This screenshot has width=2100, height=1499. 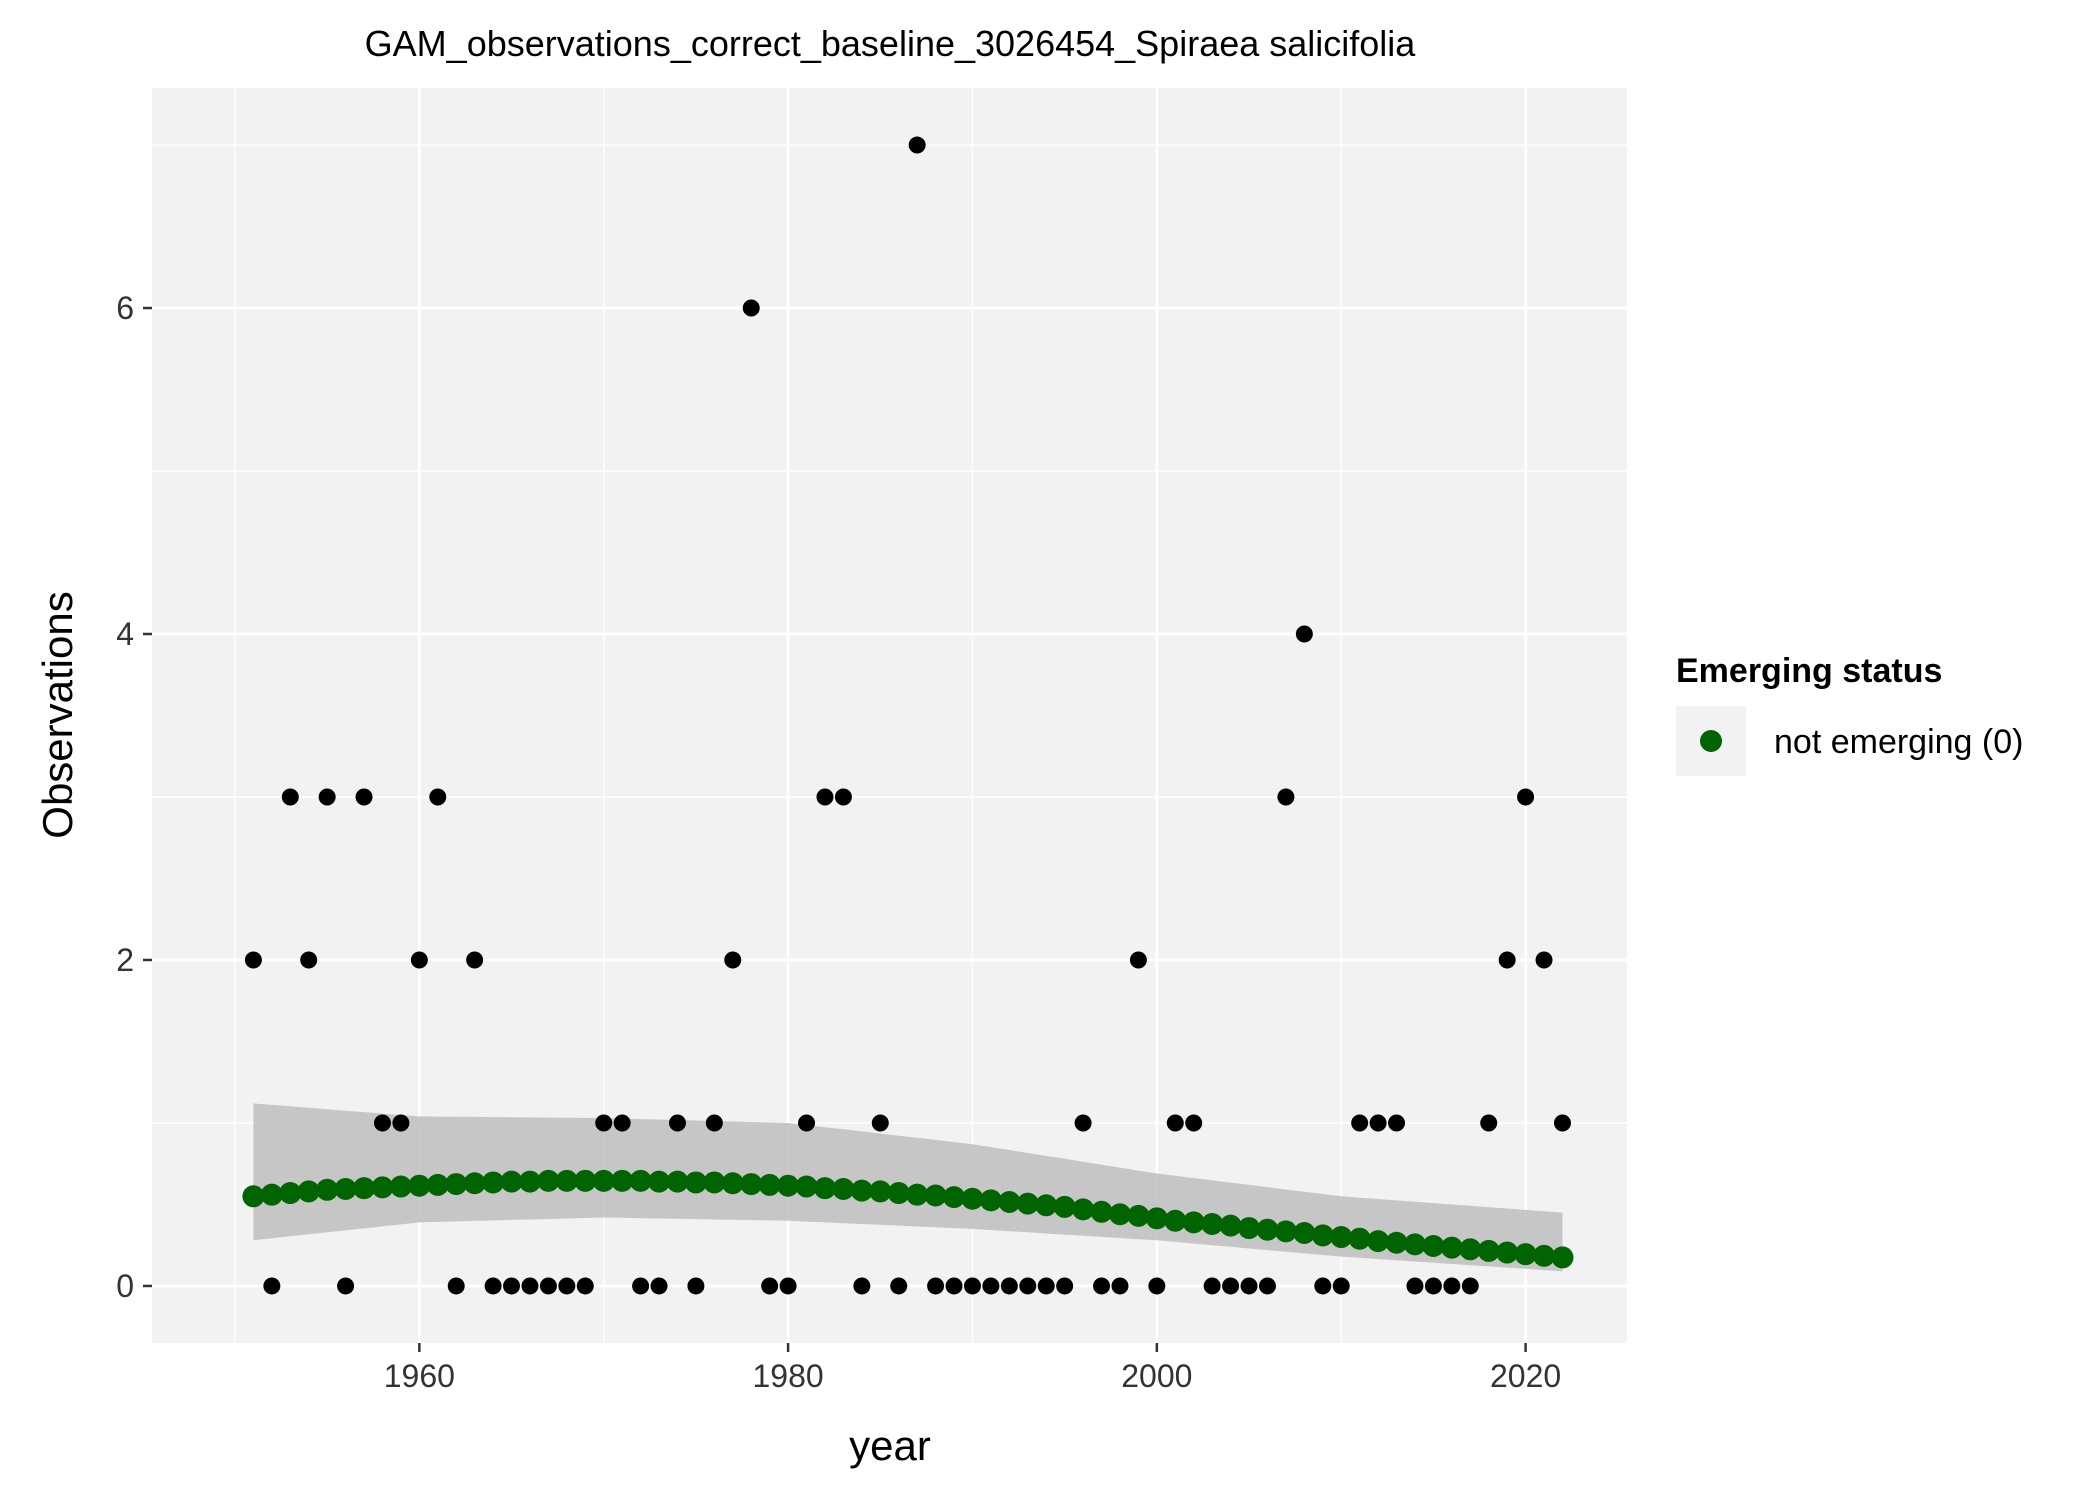 I want to click on legend: Emerging status not emerging (0), so click(x=1849, y=714).